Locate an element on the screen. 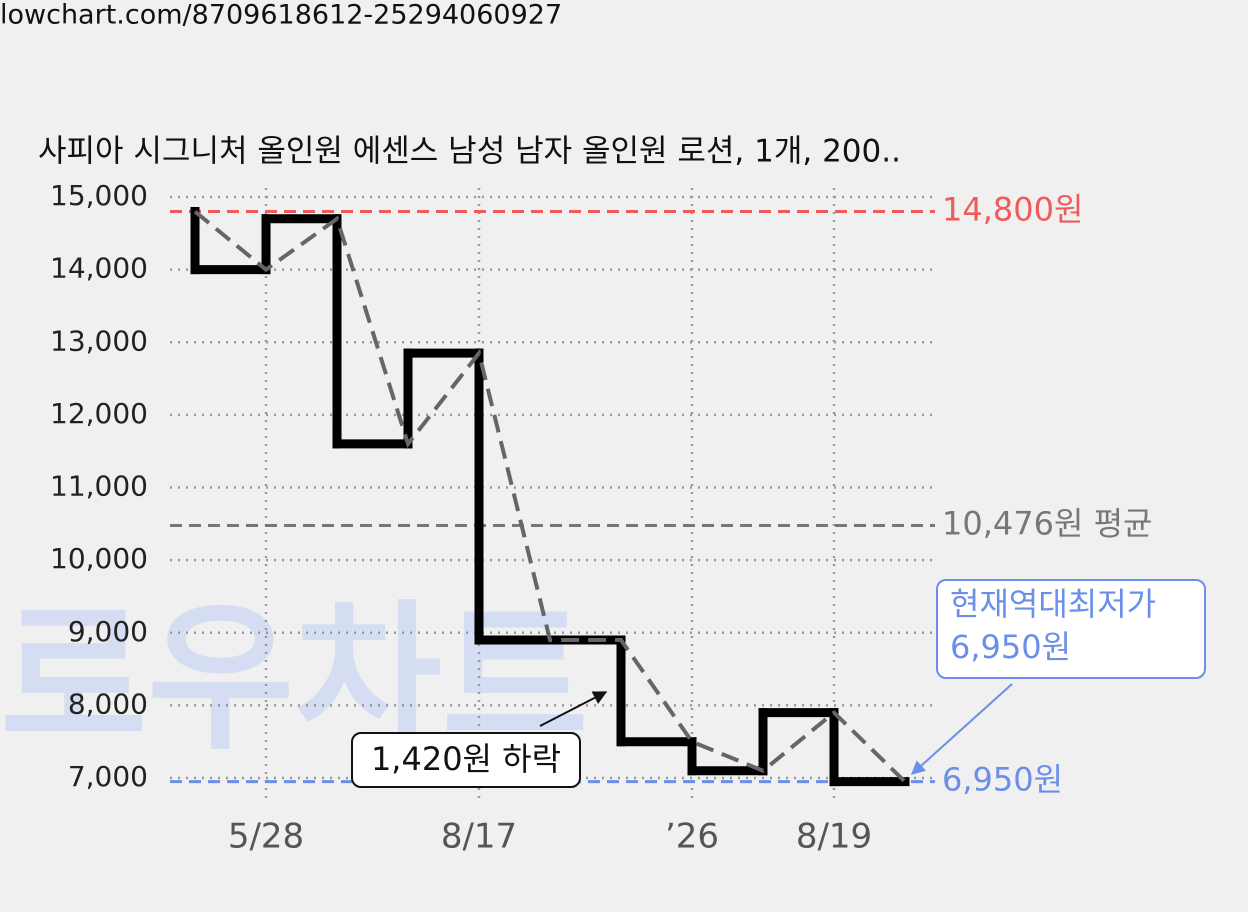 The height and width of the screenshot is (912, 1248). chart-title: 사피아 시그니처 올인원 에센스 남성 남자 올인원 로션, 1개, 200.. is located at coordinates (469, 152).